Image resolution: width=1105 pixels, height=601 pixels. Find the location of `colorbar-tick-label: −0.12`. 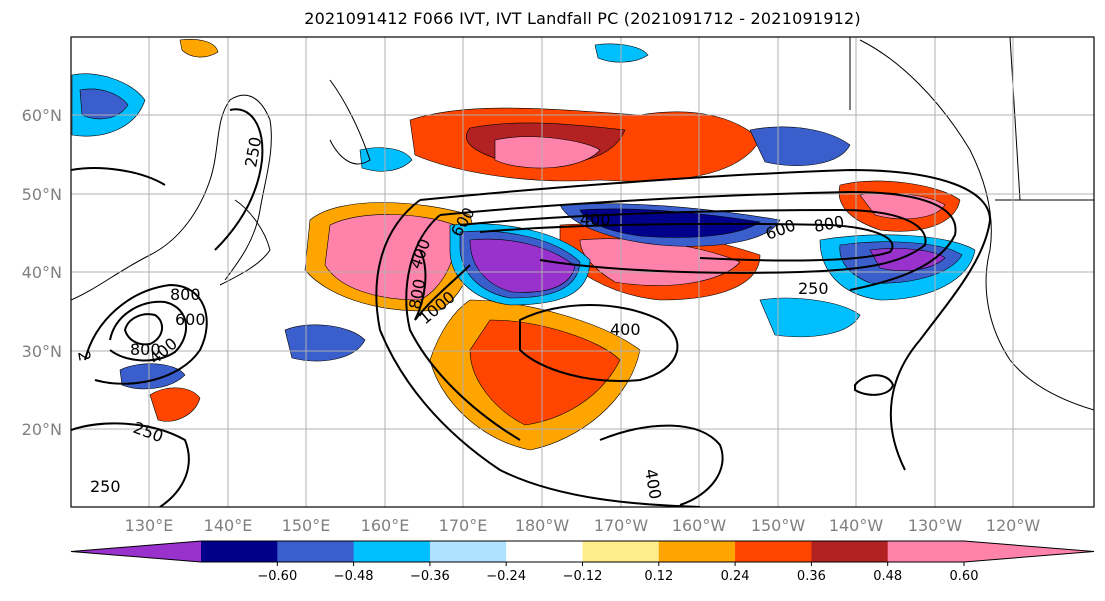

colorbar-tick-label: −0.12 is located at coordinates (583, 576).